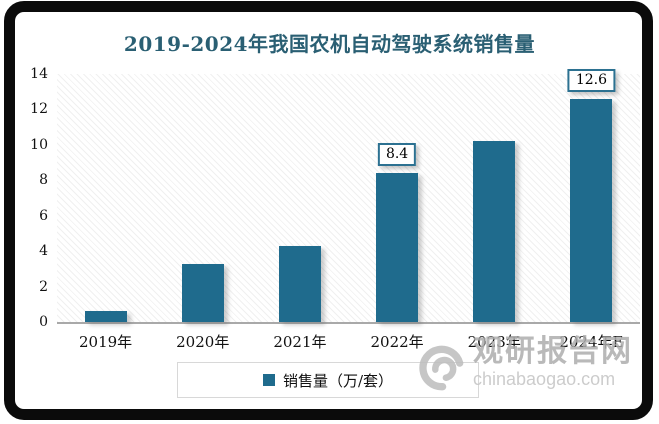 This screenshot has height=424, width=659. I want to click on x-tick-label: 2020年, so click(203, 342).